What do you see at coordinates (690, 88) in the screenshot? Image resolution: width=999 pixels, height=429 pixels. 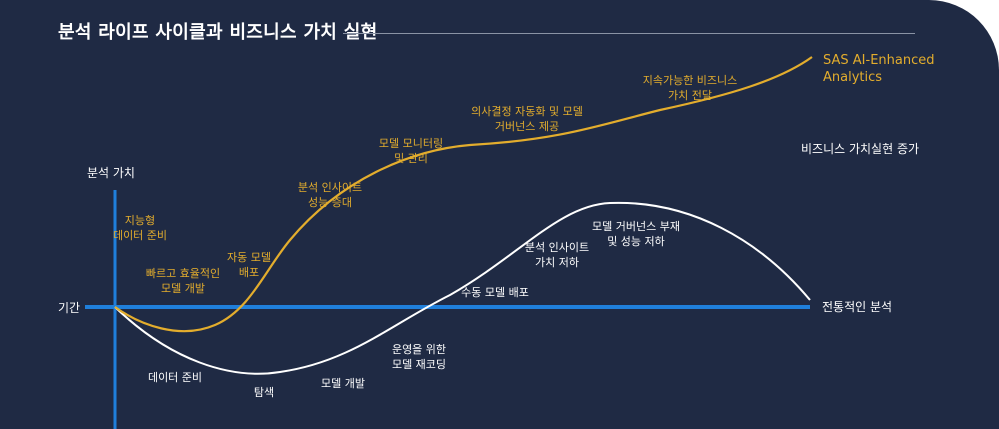 I see `sas-stage-label: 지속가능한 비즈니스 가치 전달` at bounding box center [690, 88].